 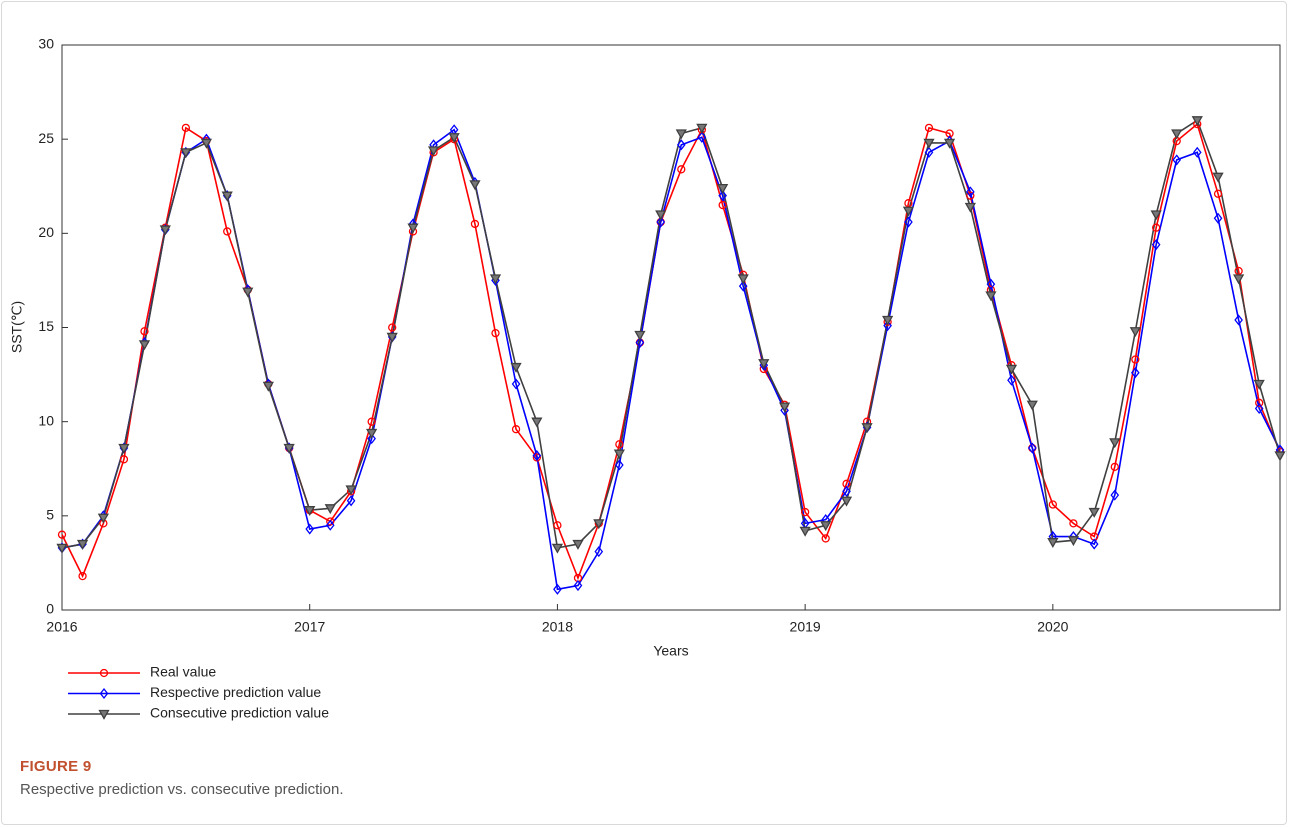 What do you see at coordinates (17, 327) in the screenshot?
I see `y-axis-label: SST(℃)` at bounding box center [17, 327].